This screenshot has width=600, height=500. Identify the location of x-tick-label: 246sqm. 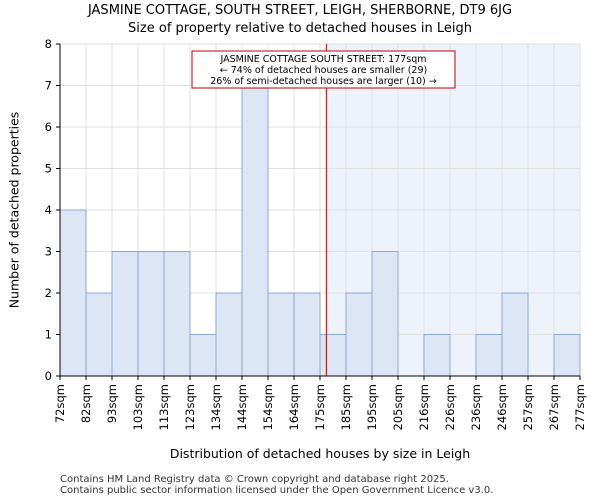
(502, 407).